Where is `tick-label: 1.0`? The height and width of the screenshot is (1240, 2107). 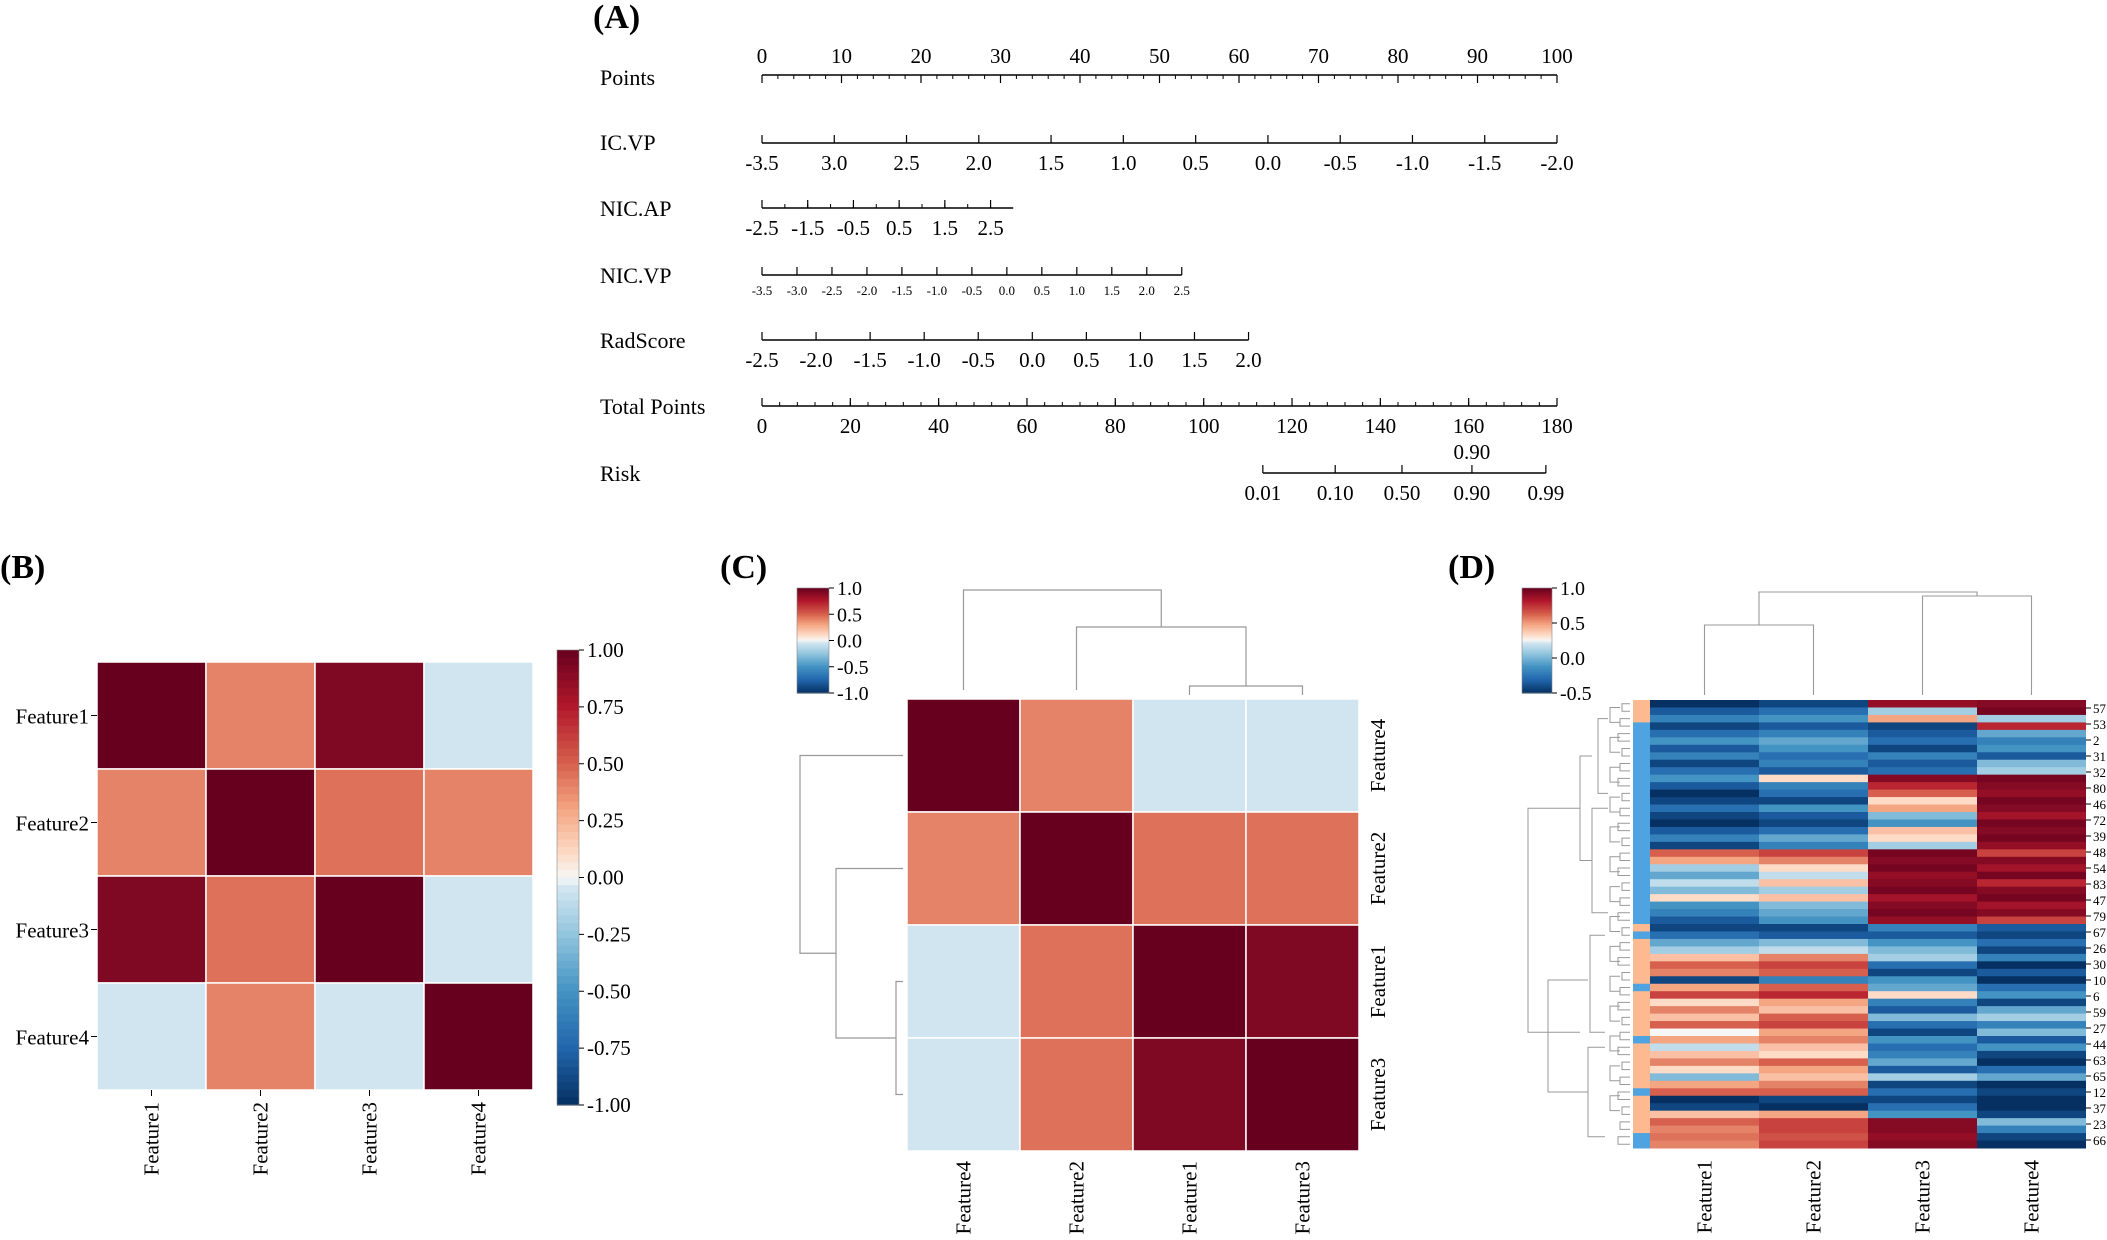 tick-label: 1.0 is located at coordinates (1123, 163).